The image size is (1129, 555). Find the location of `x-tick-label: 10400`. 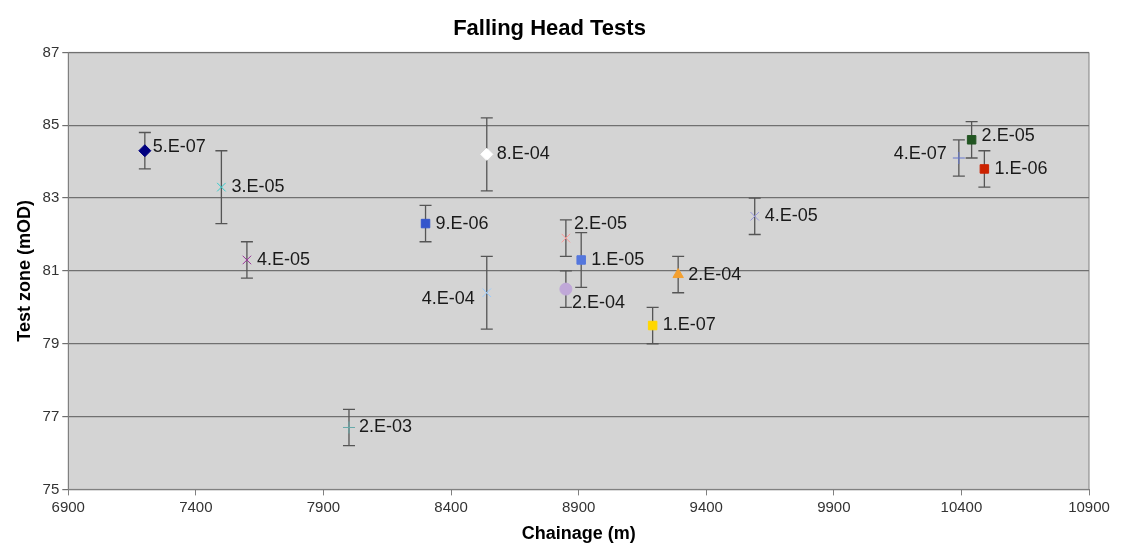

x-tick-label: 10400 is located at coordinates (961, 506).